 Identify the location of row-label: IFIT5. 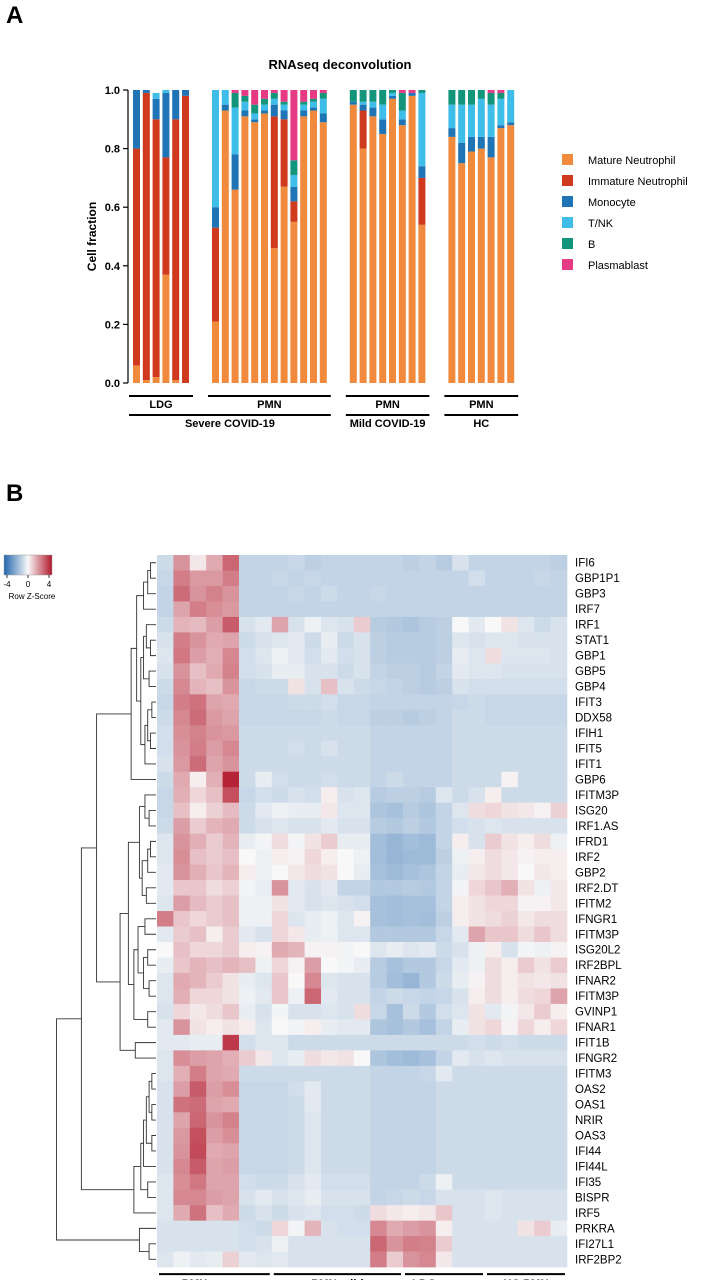
(588, 750).